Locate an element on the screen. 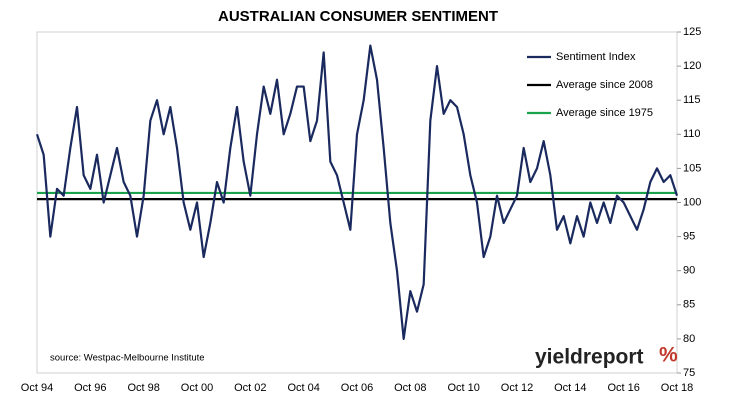 This screenshot has width=731, height=400. y-tick-label: 75 is located at coordinates (689, 373).